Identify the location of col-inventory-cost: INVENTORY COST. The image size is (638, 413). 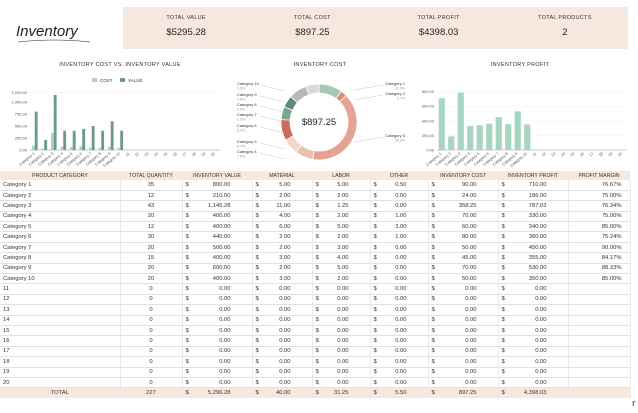
(463, 175).